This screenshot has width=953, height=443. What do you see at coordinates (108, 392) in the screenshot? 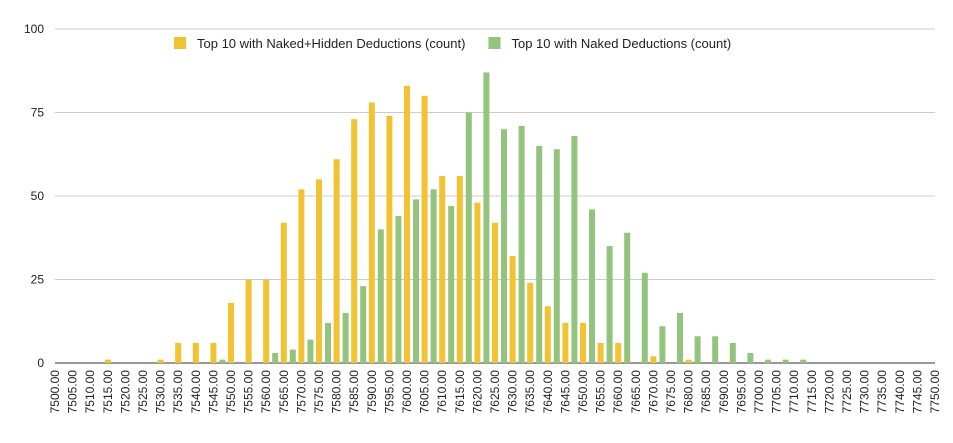
I see `x-tick-label: 7515.00` at bounding box center [108, 392].